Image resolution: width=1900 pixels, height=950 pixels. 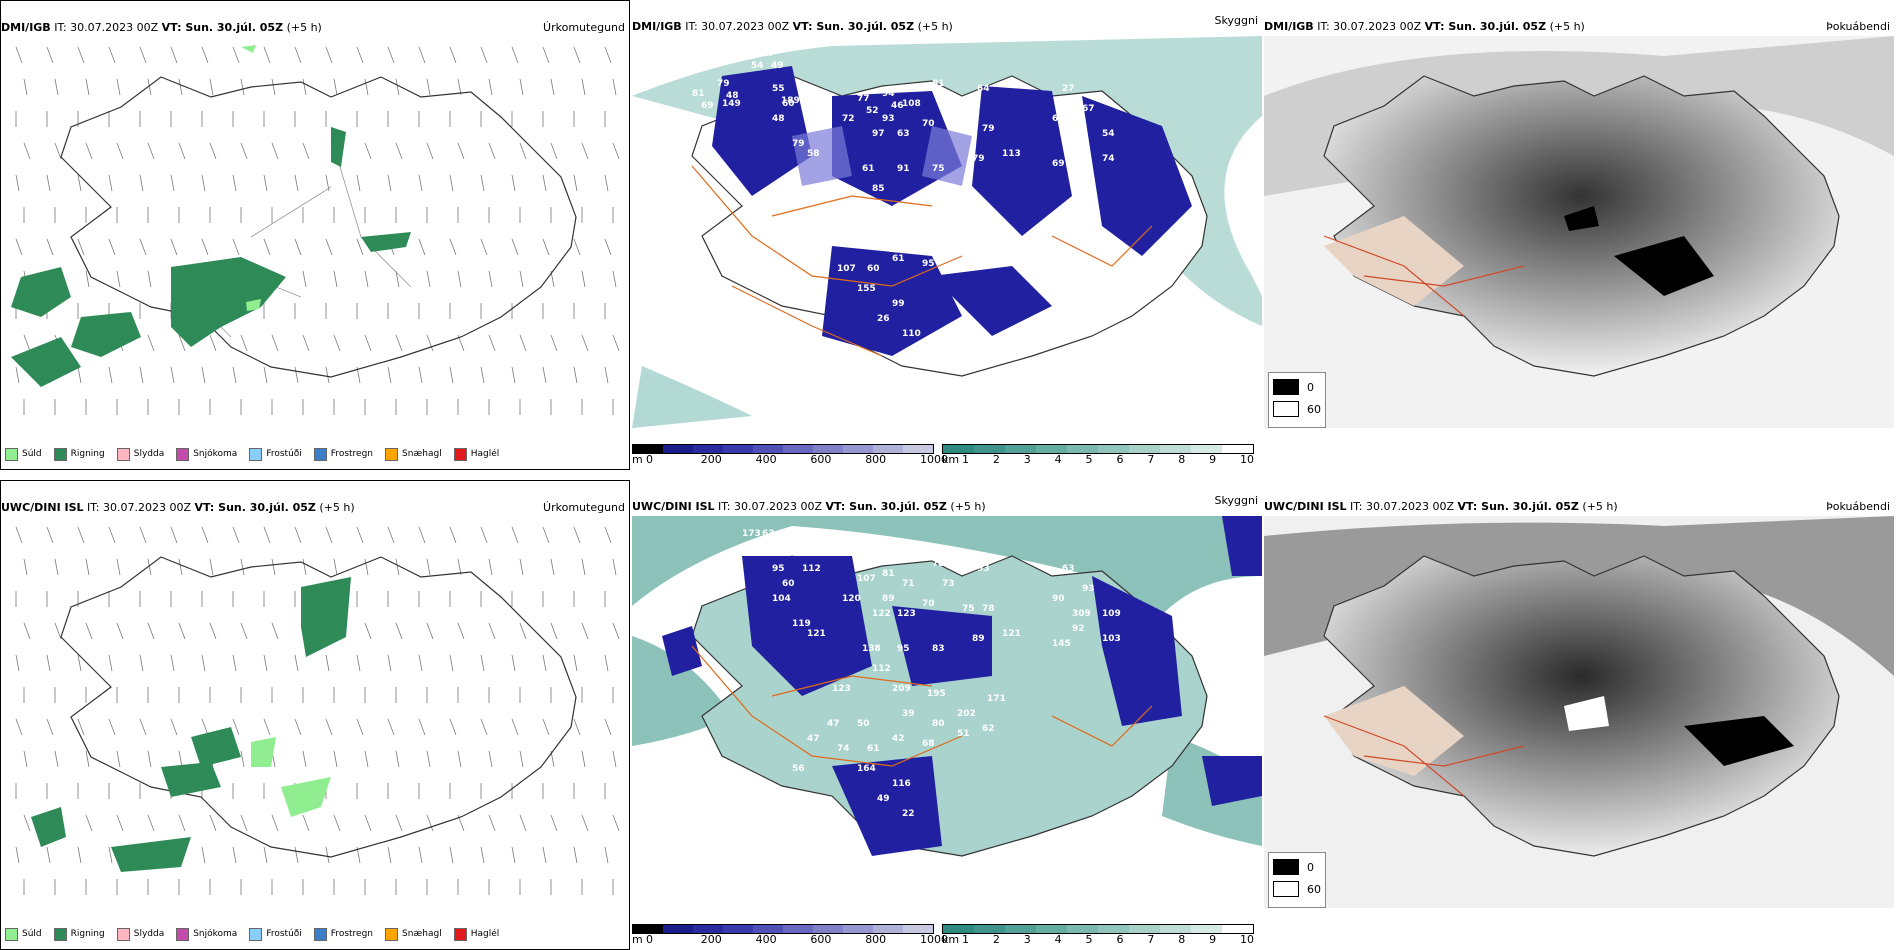 I want to click on panel-title: Úrkomutegund, so click(x=584, y=27).